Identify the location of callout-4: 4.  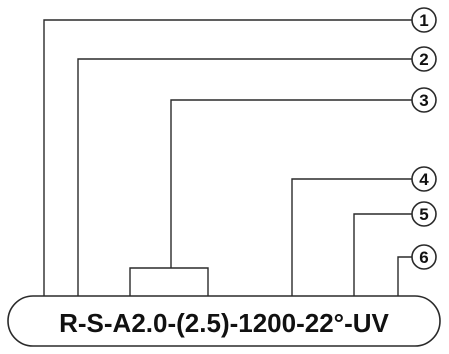
(424, 179).